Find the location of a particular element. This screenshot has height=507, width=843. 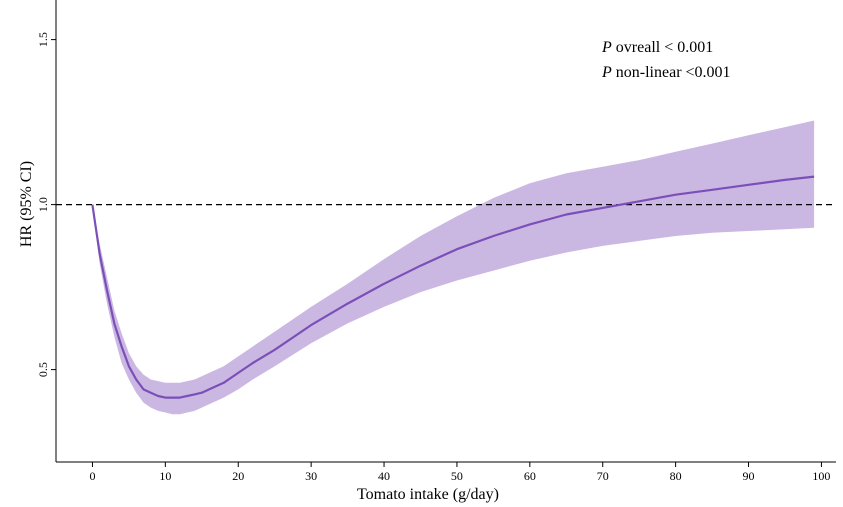

p-value-annotation: P non-linear <0.001 is located at coordinates (666, 72).